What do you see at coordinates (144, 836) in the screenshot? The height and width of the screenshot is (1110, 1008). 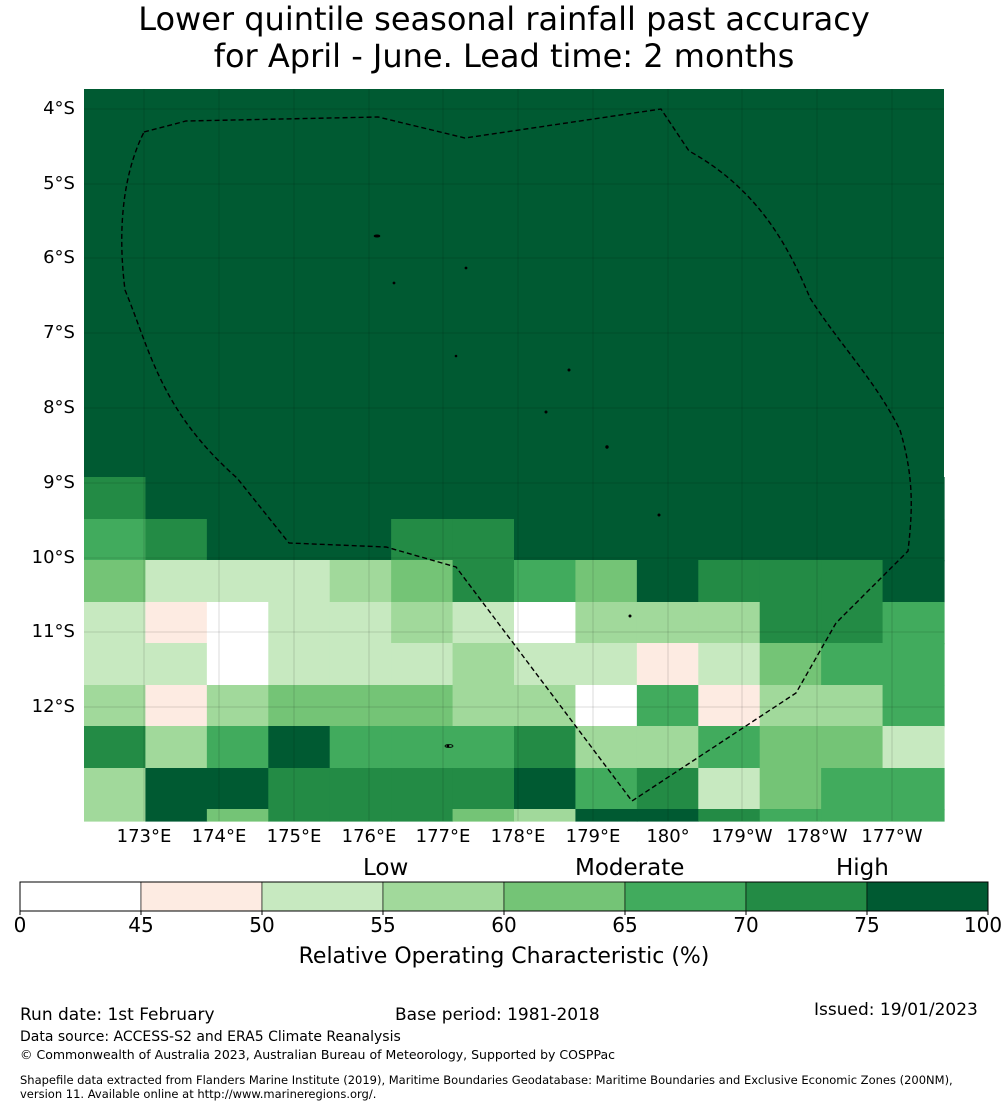 I see `lon-label: 173°E` at bounding box center [144, 836].